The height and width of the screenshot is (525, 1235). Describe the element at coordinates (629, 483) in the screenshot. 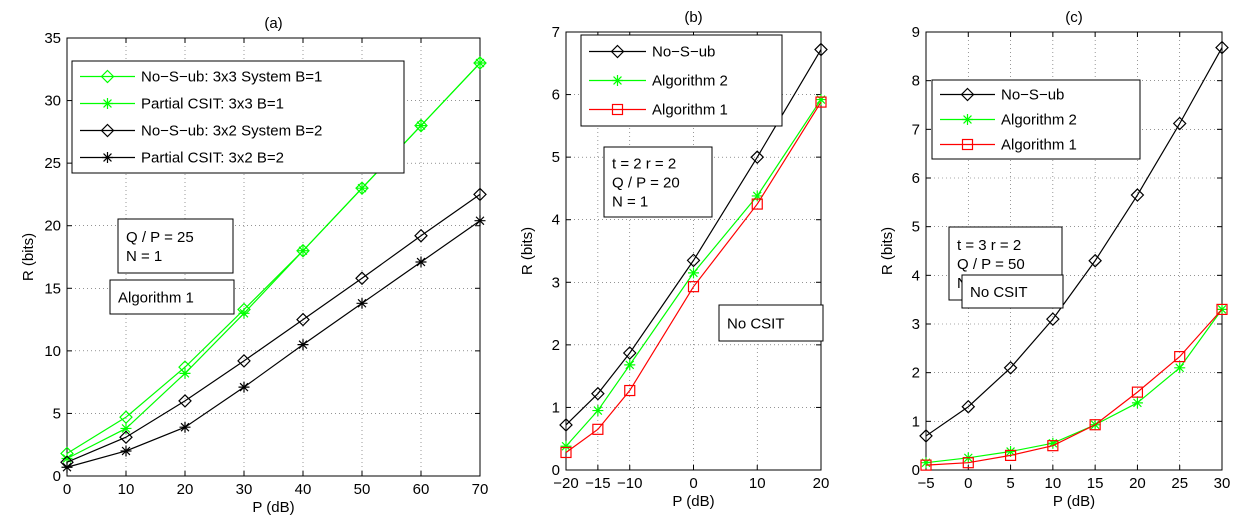

I see `x-tick-label: −10` at that location.